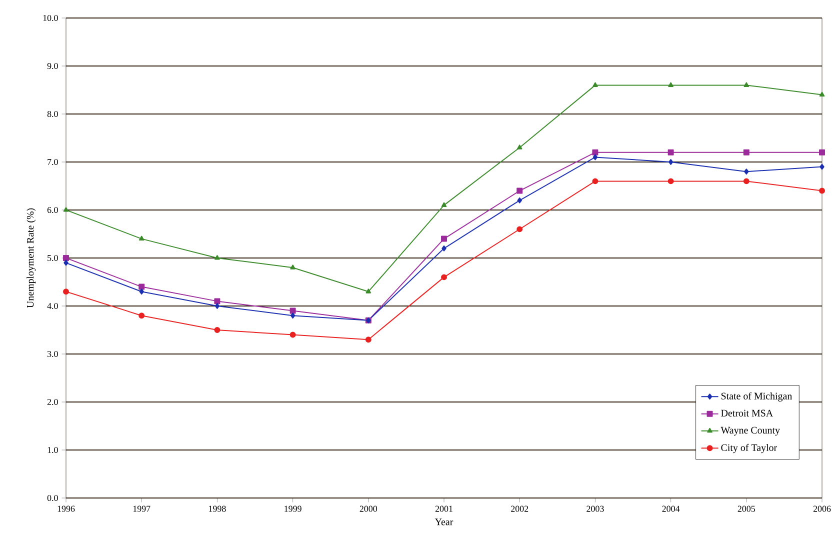 Image resolution: width=836 pixels, height=550 pixels. Describe the element at coordinates (671, 509) in the screenshot. I see `x-tick-label: 2004` at that location.